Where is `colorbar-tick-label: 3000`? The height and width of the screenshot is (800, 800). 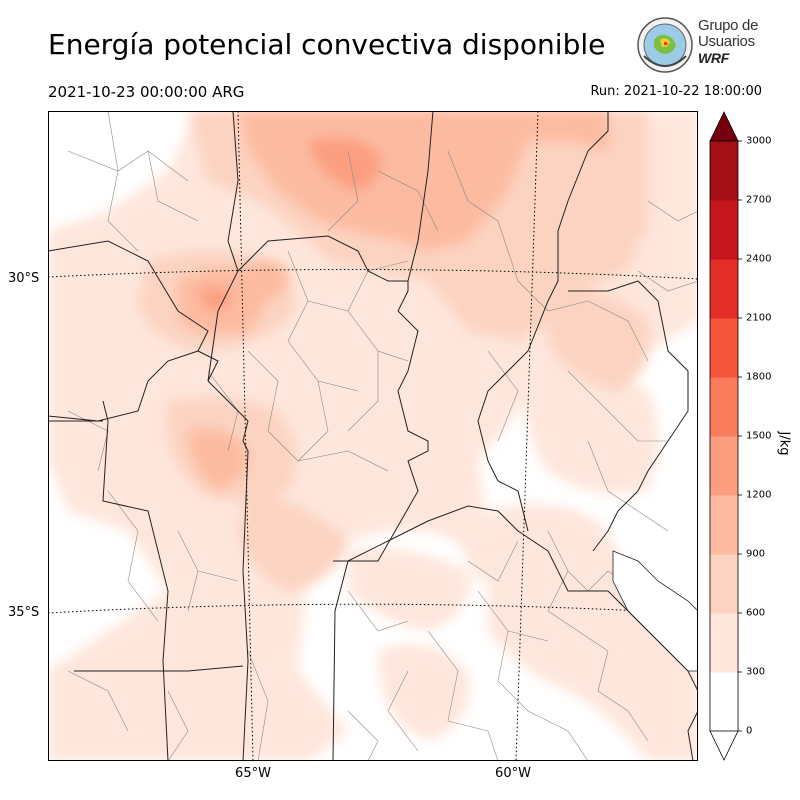
colorbar-tick-label: 3000 is located at coordinates (759, 141).